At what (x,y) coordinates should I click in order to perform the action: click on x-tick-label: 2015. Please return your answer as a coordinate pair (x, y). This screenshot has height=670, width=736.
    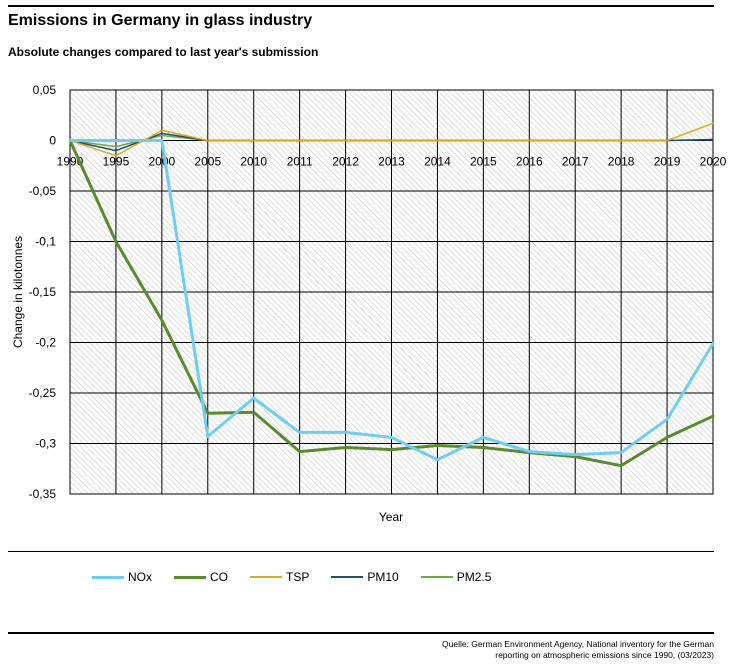
    Looking at the image, I should click on (483, 162).